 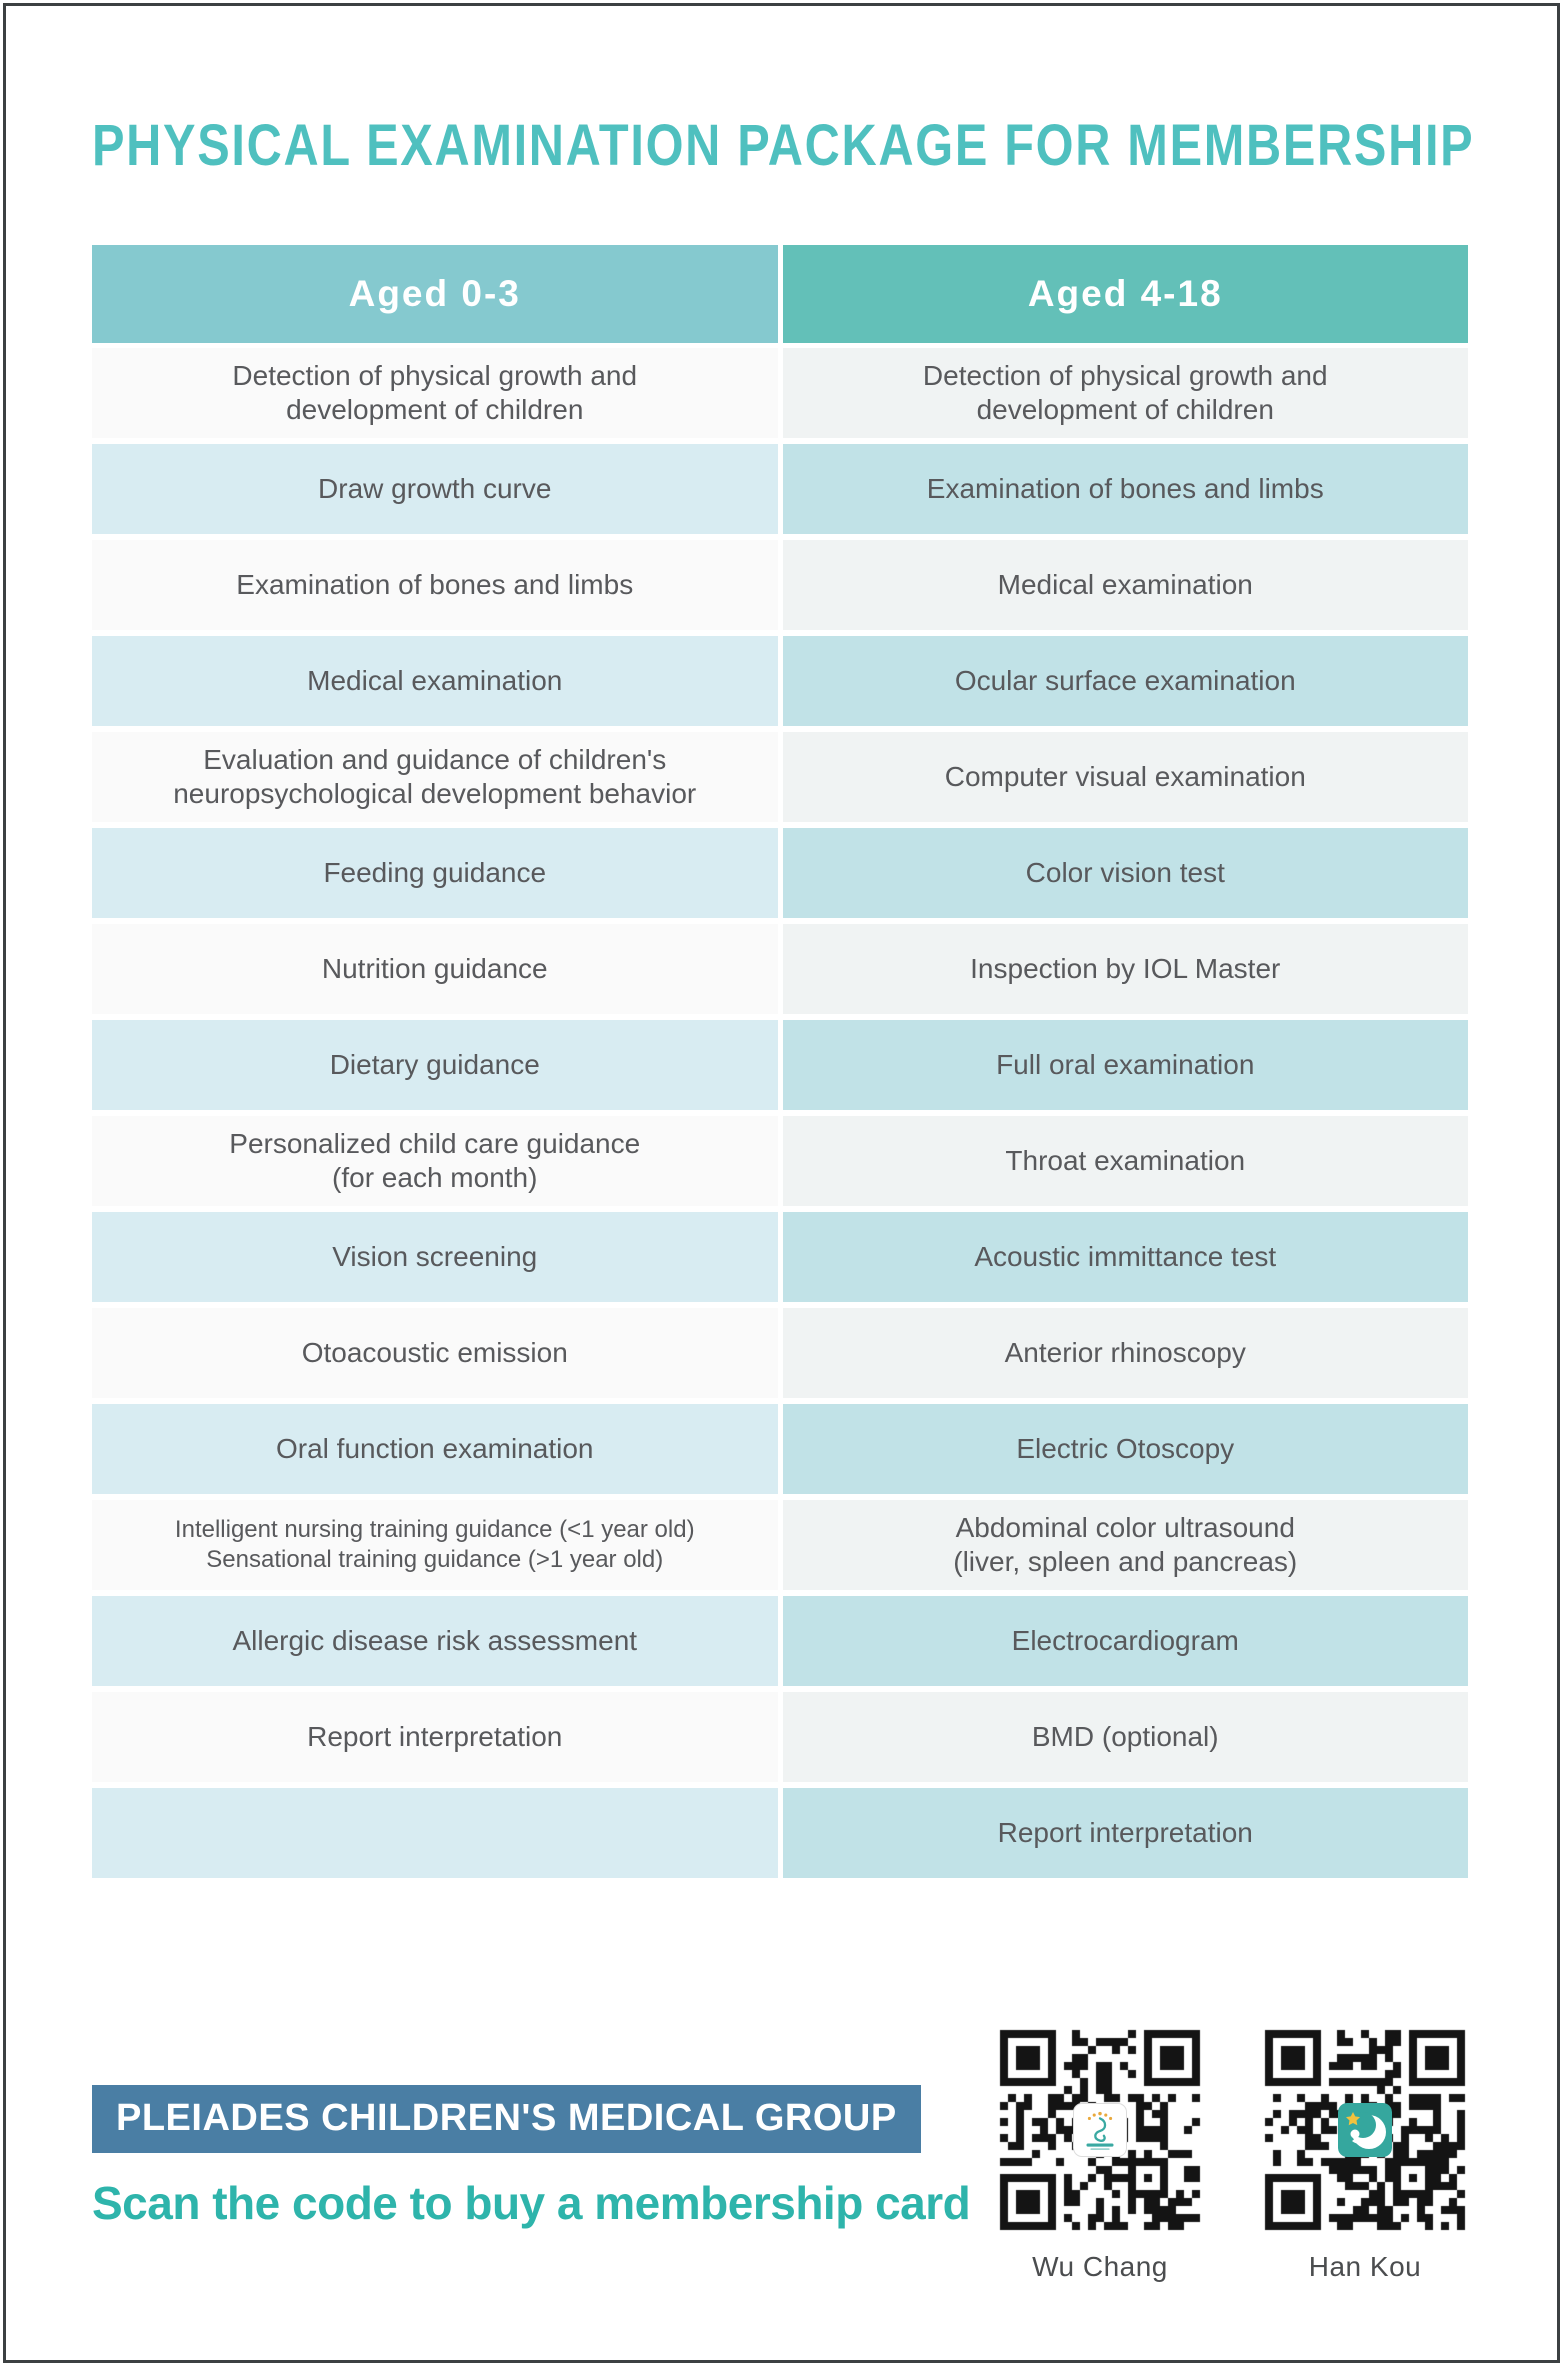 I want to click on qr-label-wu-chang: Wu Chang, so click(x=1100, y=2266).